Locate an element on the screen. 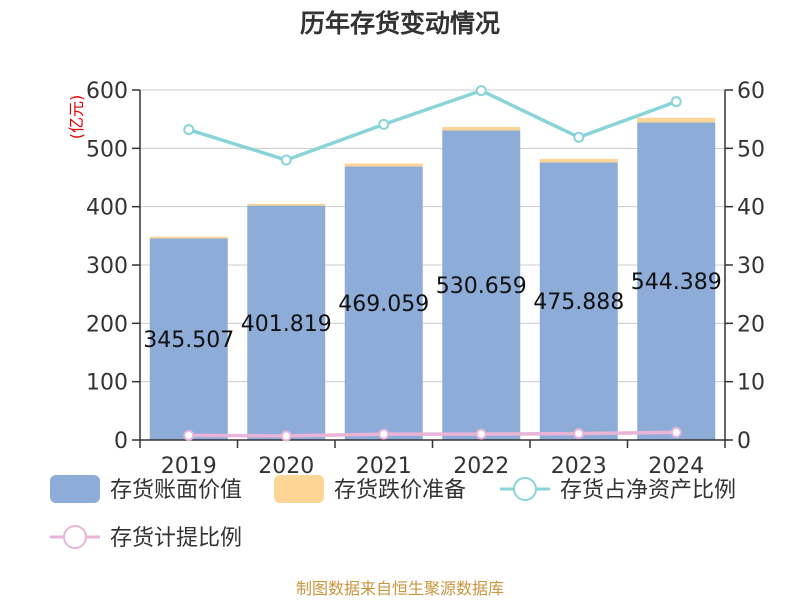 The image size is (800, 600). bar-data-label: 475.888 is located at coordinates (578, 302).